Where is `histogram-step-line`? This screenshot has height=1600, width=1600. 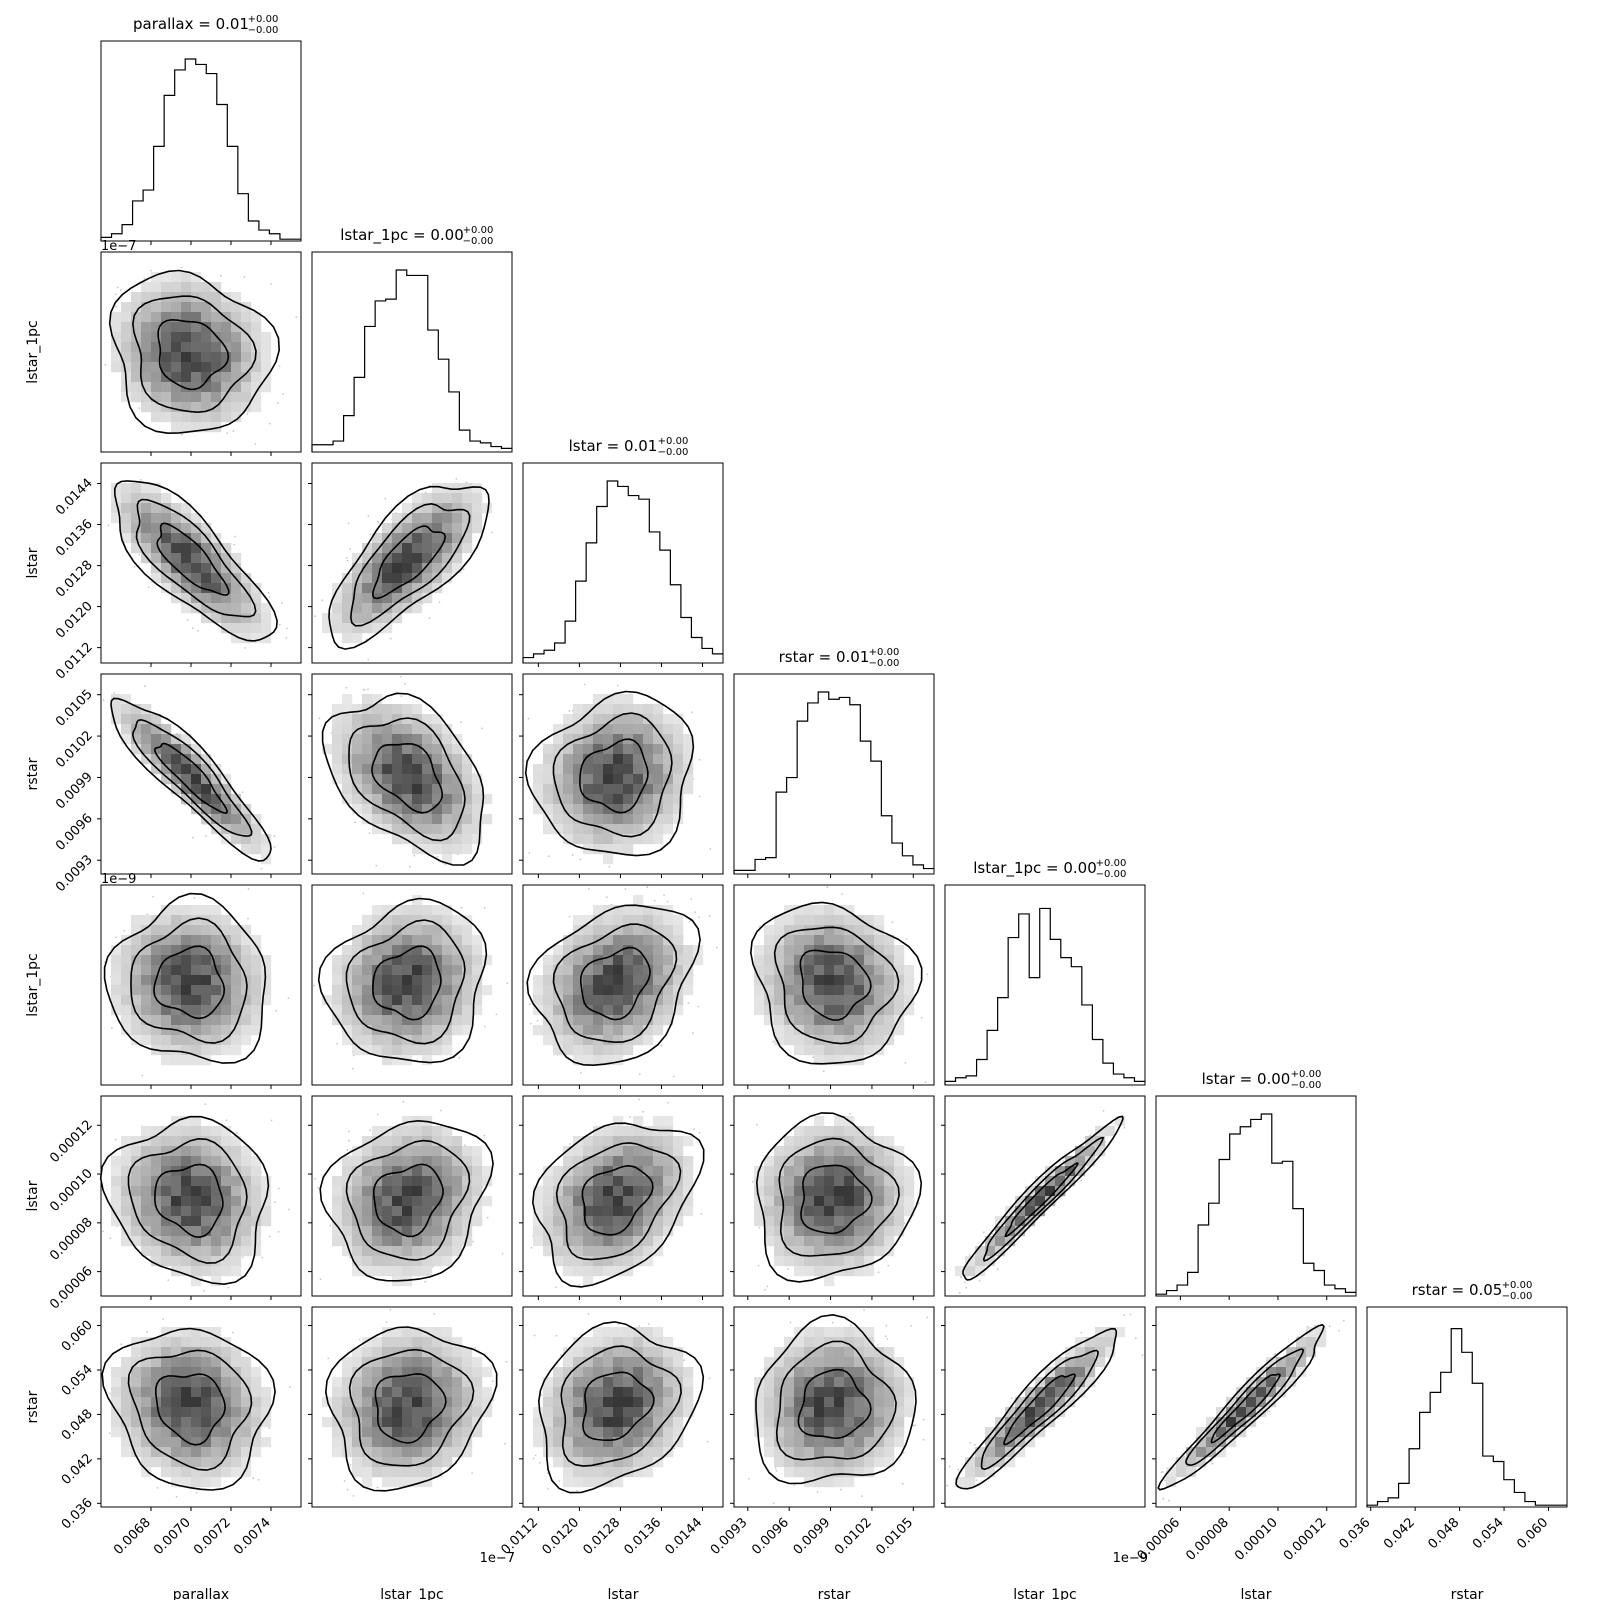
histogram-step-line is located at coordinates (622, 571).